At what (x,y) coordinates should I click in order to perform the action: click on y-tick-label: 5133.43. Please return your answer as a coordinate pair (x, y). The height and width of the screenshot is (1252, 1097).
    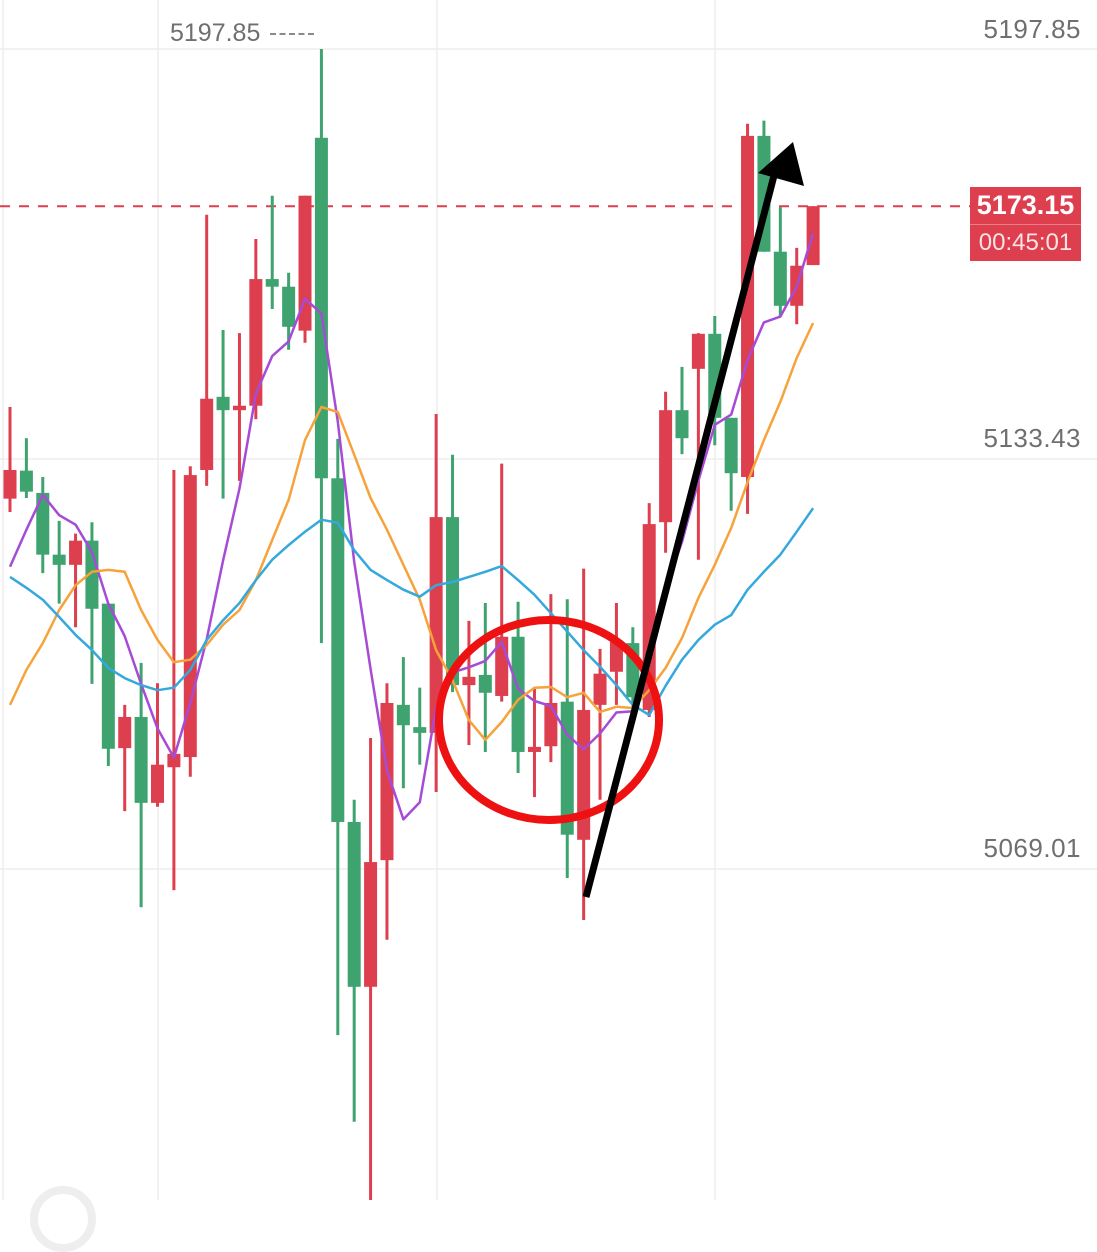
    Looking at the image, I should click on (1032, 438).